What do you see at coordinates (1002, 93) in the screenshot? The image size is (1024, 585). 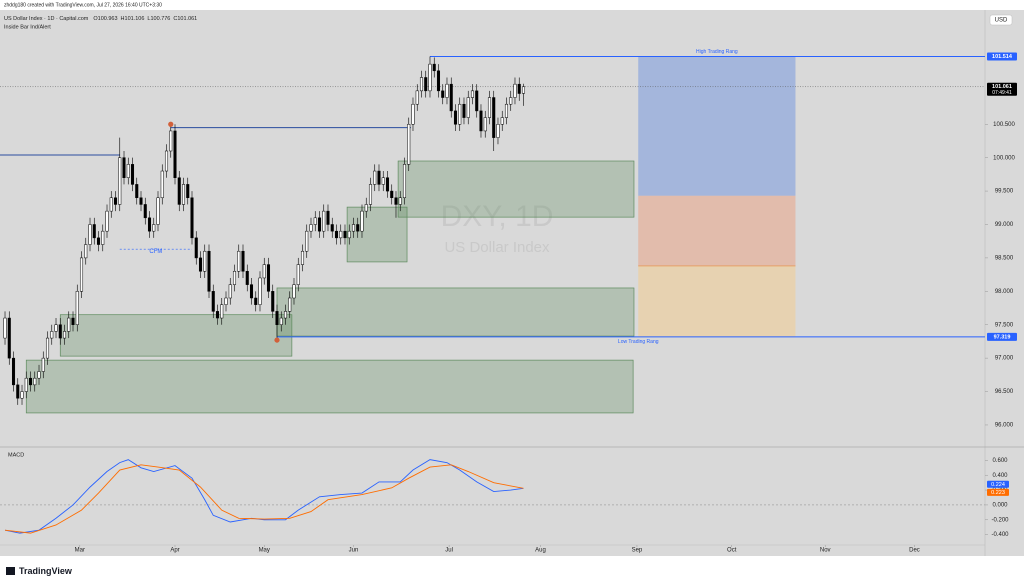 I see `countdown: 07:49:41` at bounding box center [1002, 93].